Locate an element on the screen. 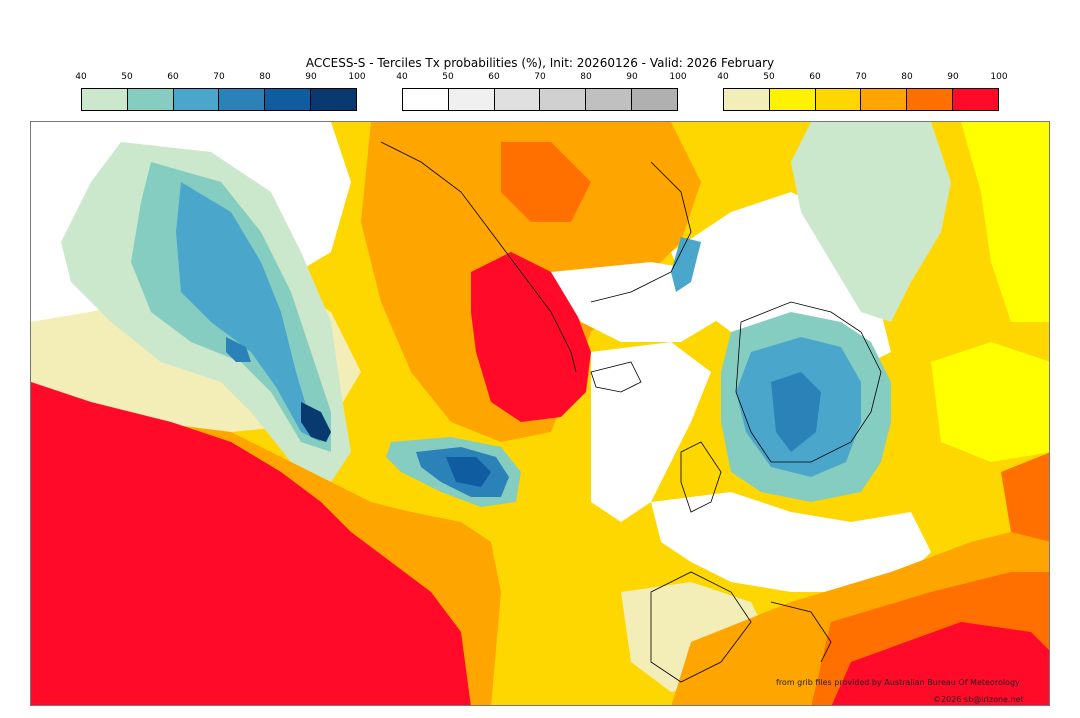 This screenshot has width=1080, height=718. colorbar-near-normal: 40 50 60 70 80 90 100 is located at coordinates (541, 92).